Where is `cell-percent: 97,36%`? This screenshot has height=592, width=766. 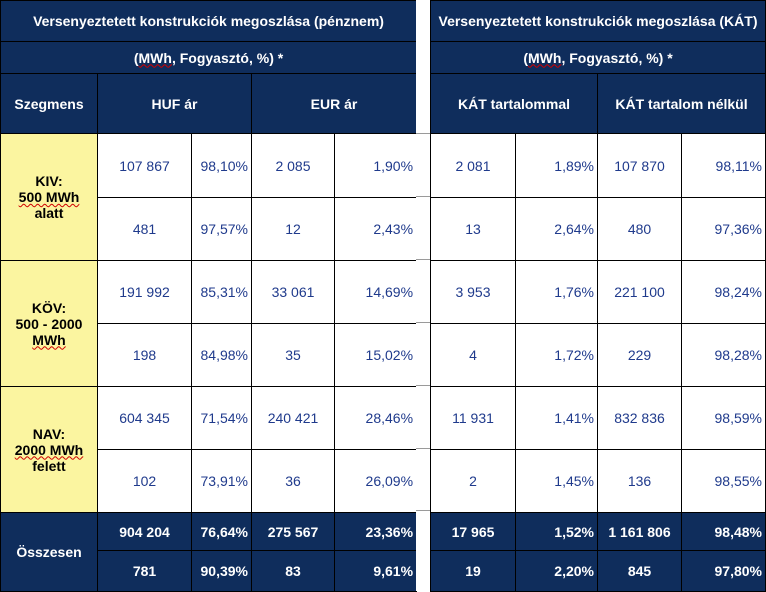 cell-percent: 97,36% is located at coordinates (723, 229).